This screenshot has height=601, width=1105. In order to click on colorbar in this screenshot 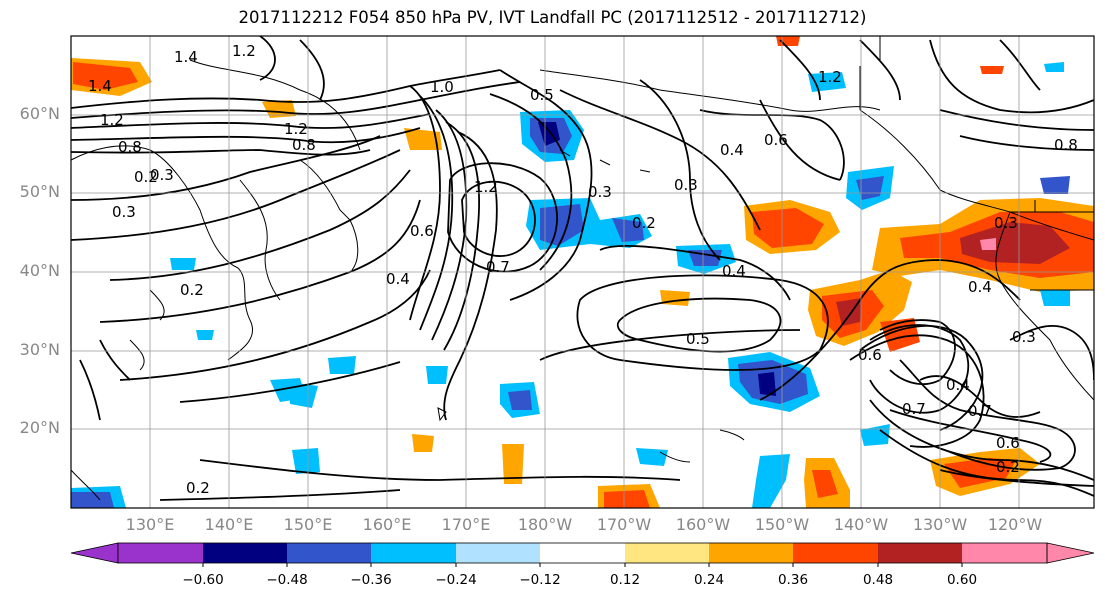, I will do `click(582, 554)`.